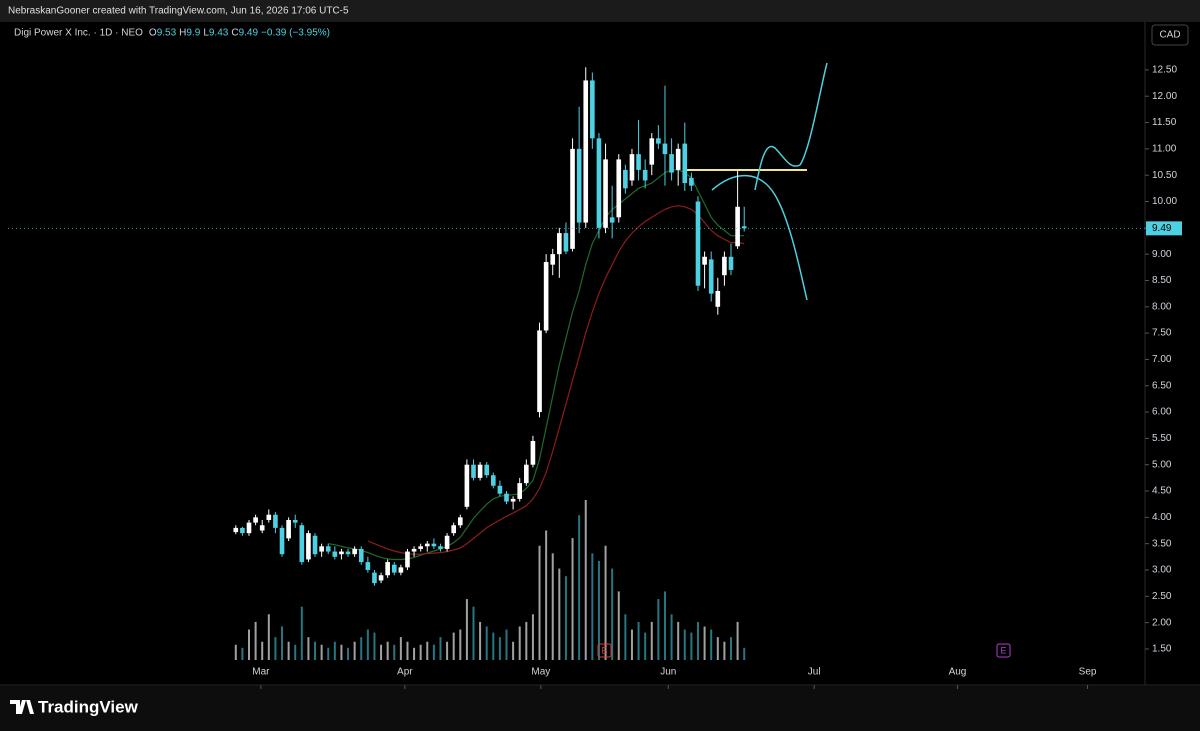 Image resolution: width=1200 pixels, height=731 pixels. What do you see at coordinates (600, 11) in the screenshot?
I see `top-bar` at bounding box center [600, 11].